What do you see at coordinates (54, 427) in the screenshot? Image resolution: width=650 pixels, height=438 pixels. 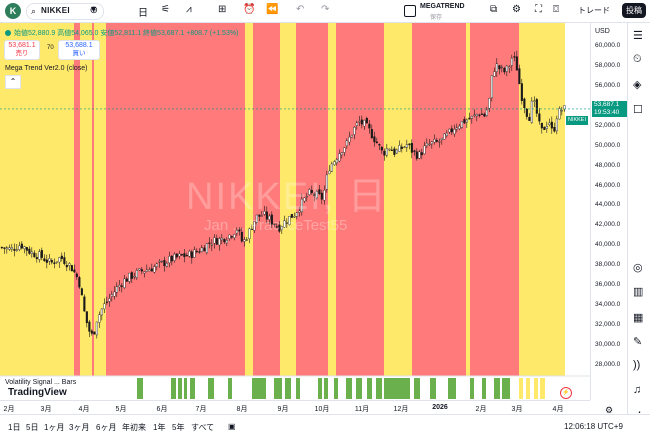 I see `period-button: 1ヶ月` at bounding box center [54, 427].